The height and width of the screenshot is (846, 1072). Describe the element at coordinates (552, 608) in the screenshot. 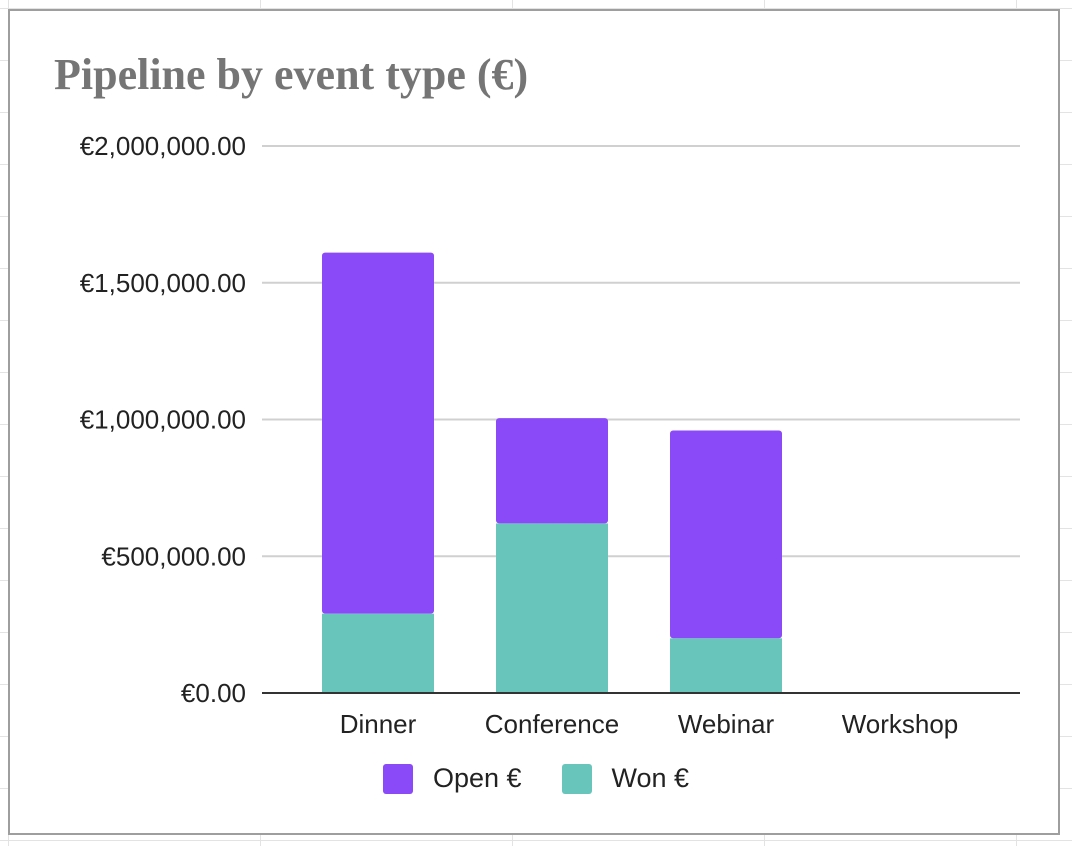

I see `bar-conference-won` at that location.